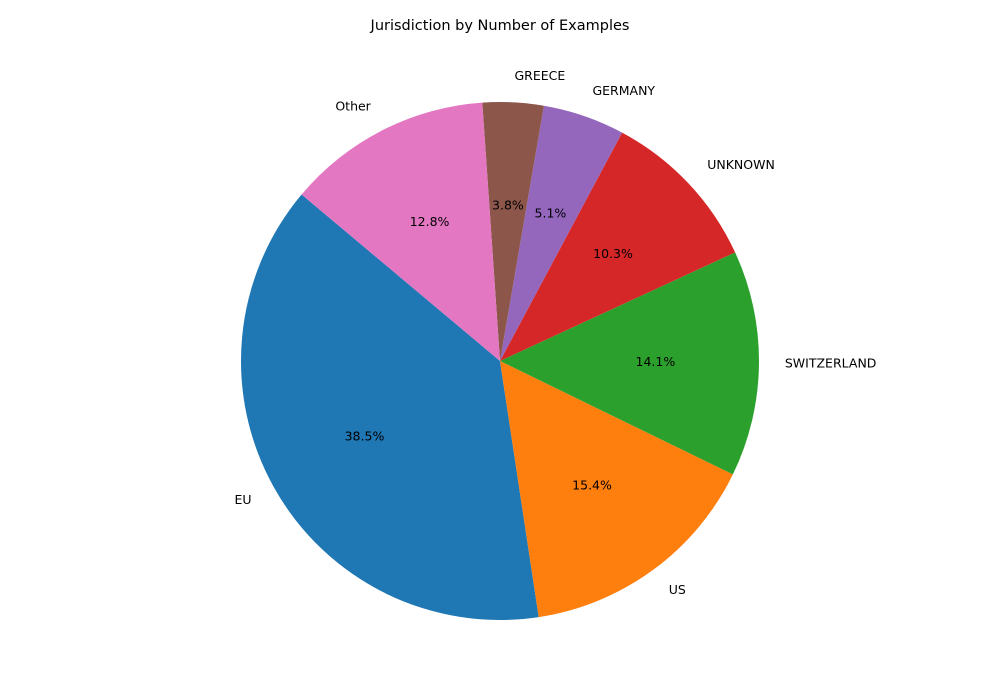 The width and height of the screenshot is (1000, 700). What do you see at coordinates (242, 499) in the screenshot?
I see `slice-label-eu: EU` at bounding box center [242, 499].